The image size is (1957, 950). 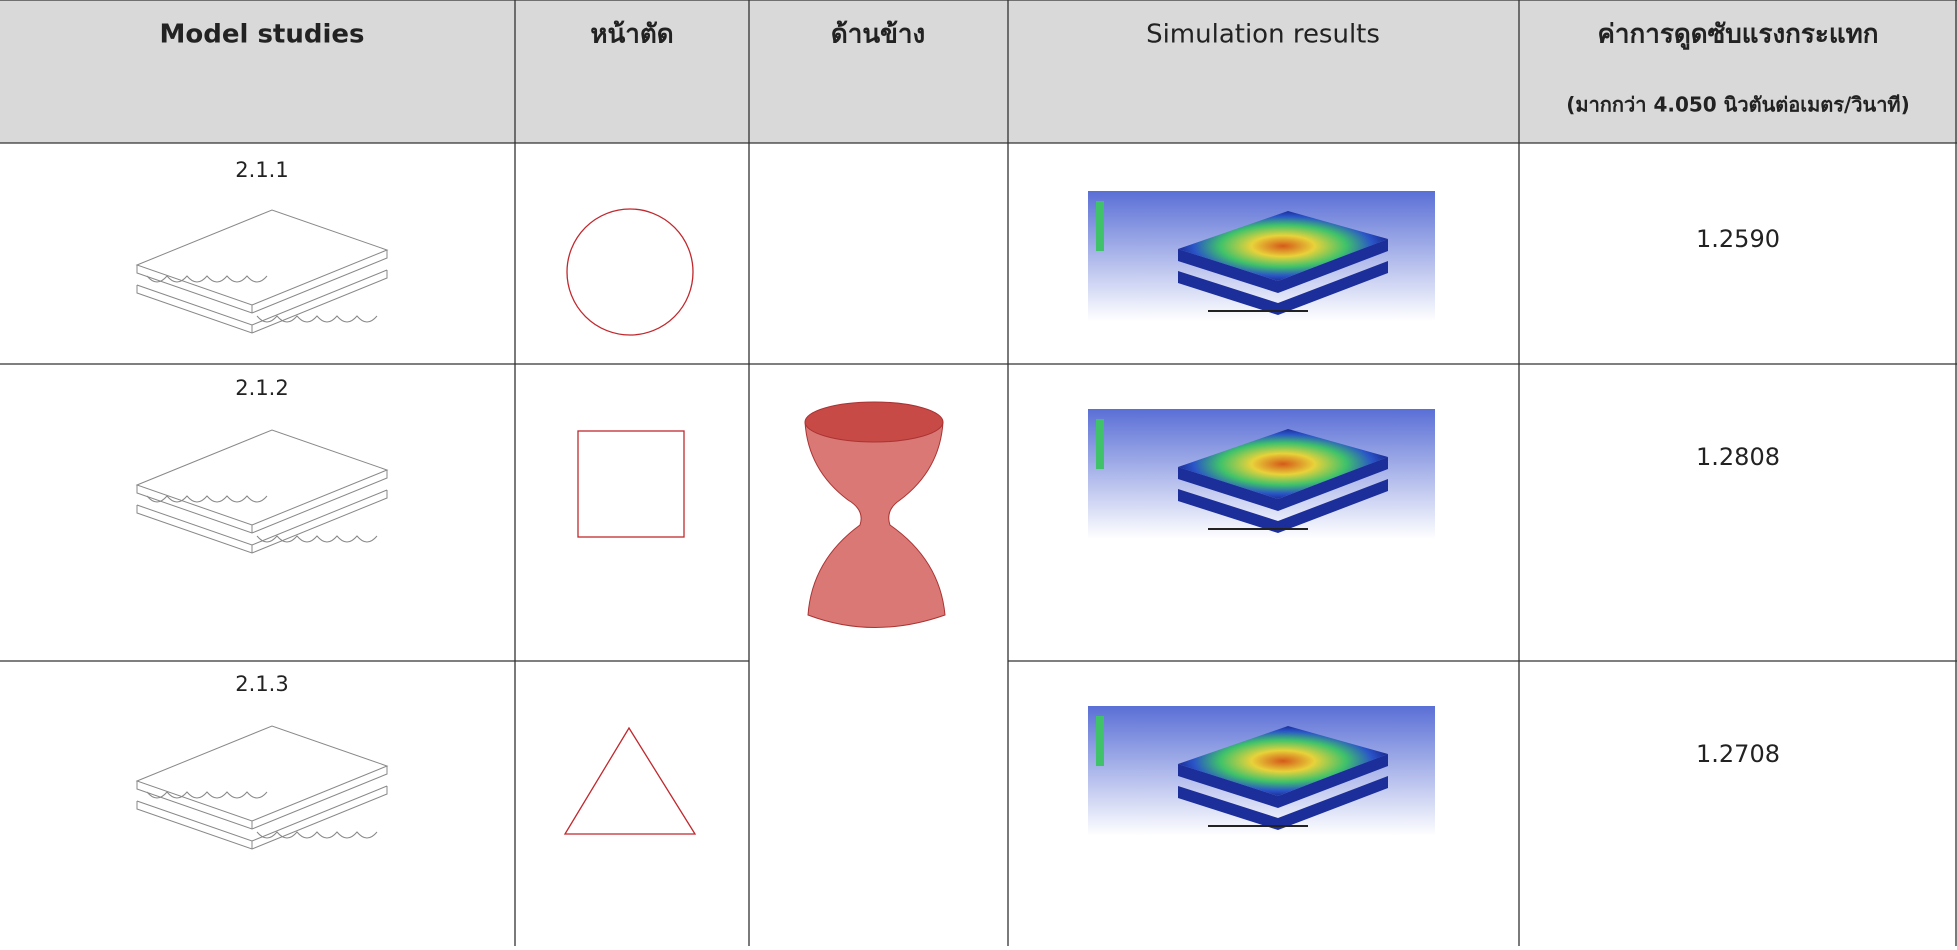 What do you see at coordinates (630, 272) in the screenshot?
I see `circle-section` at bounding box center [630, 272].